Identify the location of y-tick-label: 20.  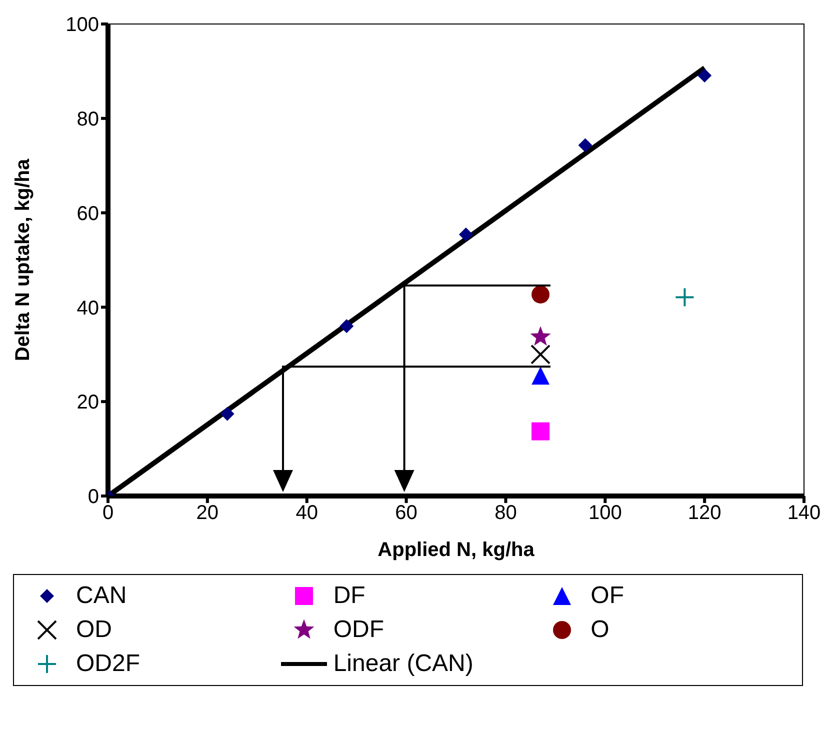
(87, 403).